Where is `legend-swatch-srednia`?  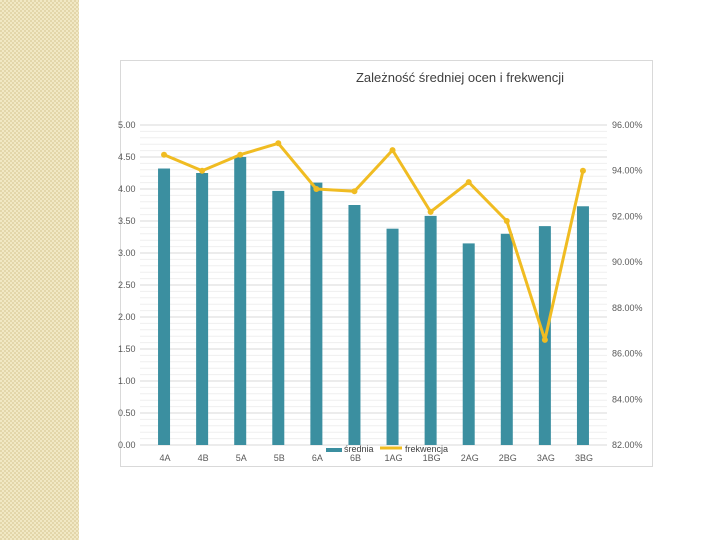 legend-swatch-srednia is located at coordinates (334, 450).